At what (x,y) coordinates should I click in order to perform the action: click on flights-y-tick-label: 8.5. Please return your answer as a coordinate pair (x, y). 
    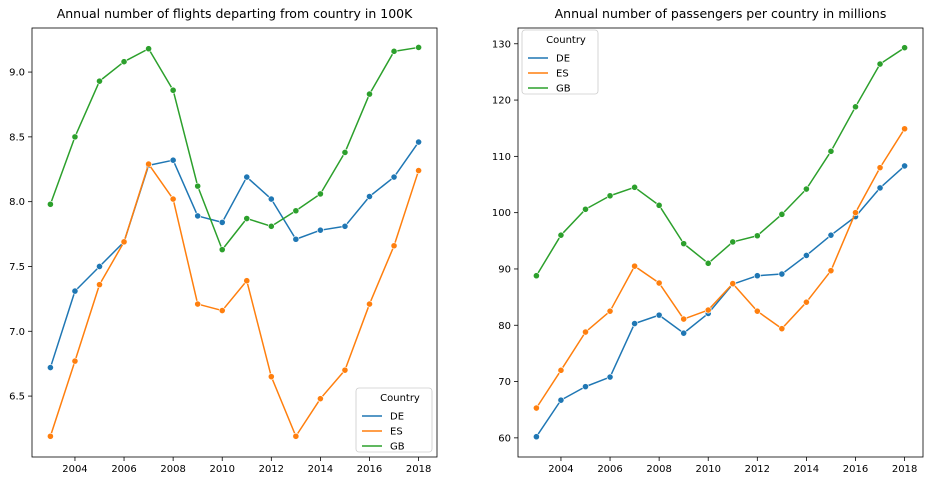
    Looking at the image, I should click on (17, 137).